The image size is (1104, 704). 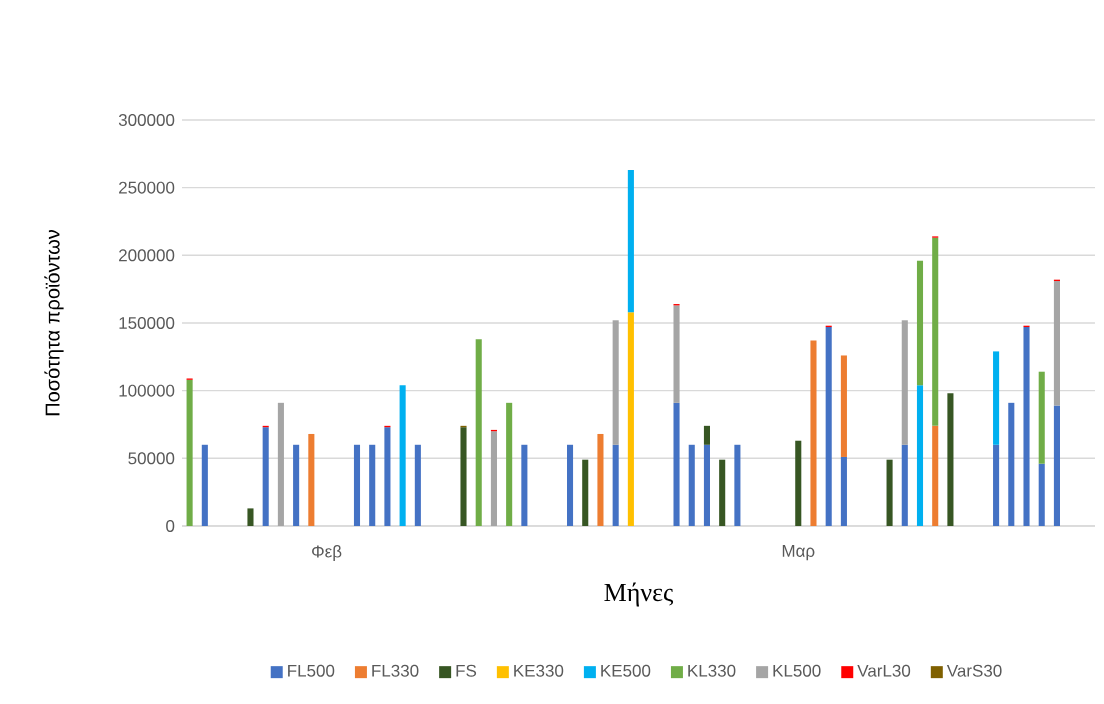 What do you see at coordinates (170, 525) in the screenshot?
I see `y-tick-label: 0` at bounding box center [170, 525].